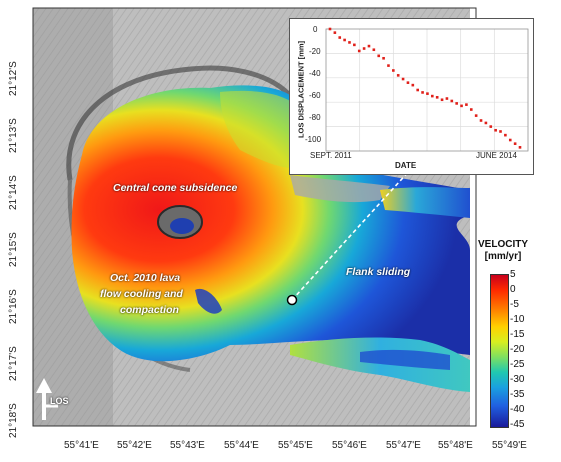 The height and width of the screenshot is (462, 561). I want to click on lat-label: 21°16'S, so click(13, 306).